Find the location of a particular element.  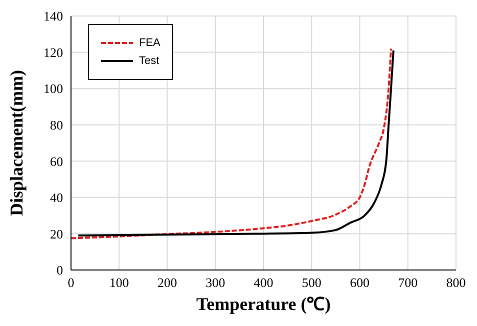

x-tick-label: 700 is located at coordinates (408, 282).